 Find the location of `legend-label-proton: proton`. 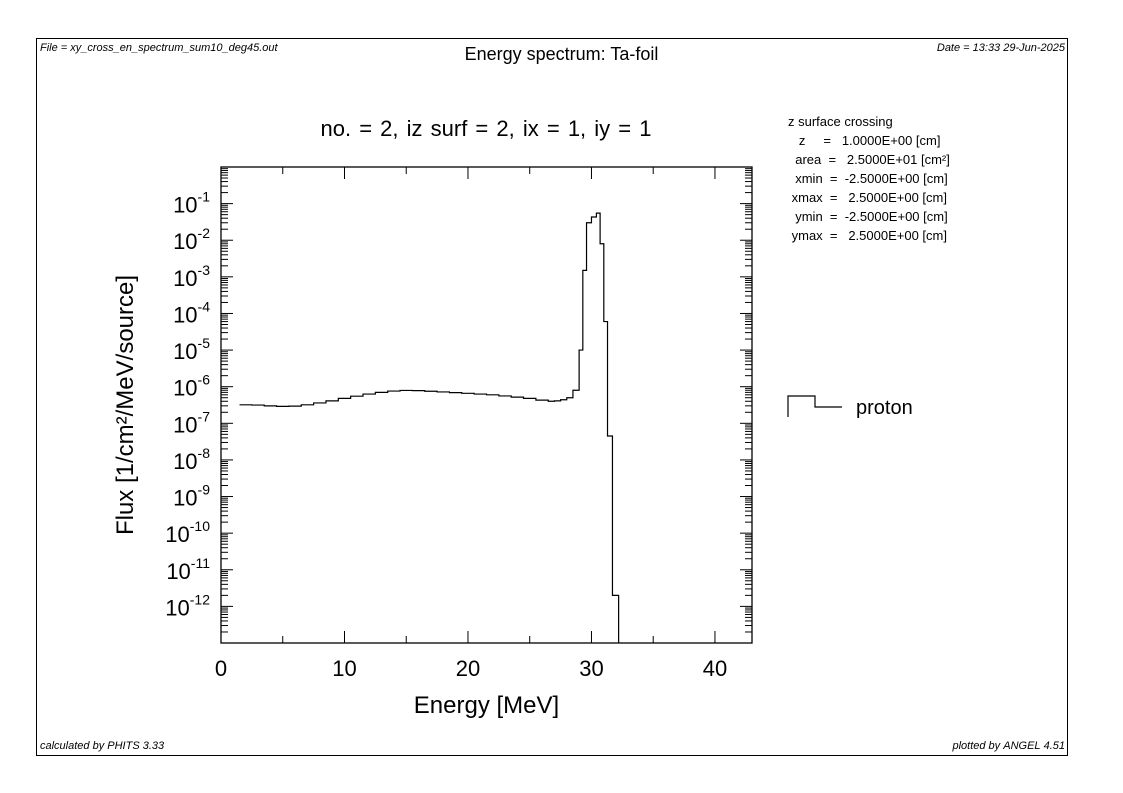

legend-label-proton: proton is located at coordinates (884, 408).